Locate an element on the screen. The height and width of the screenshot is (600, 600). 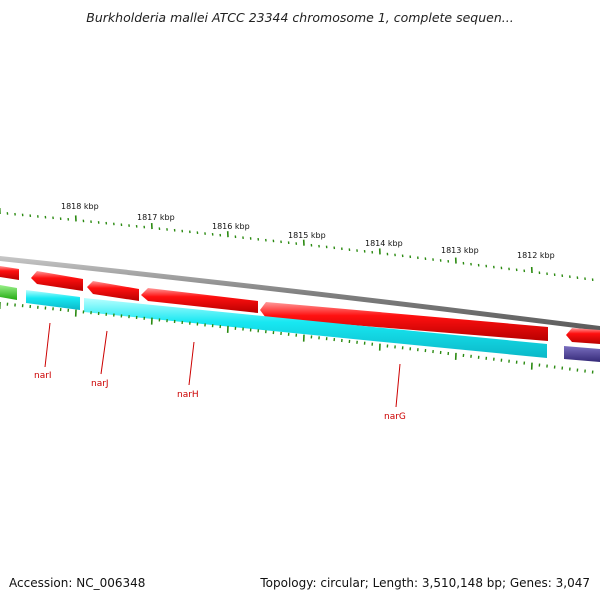
gene-arrow-green is located at coordinates (8, 292).